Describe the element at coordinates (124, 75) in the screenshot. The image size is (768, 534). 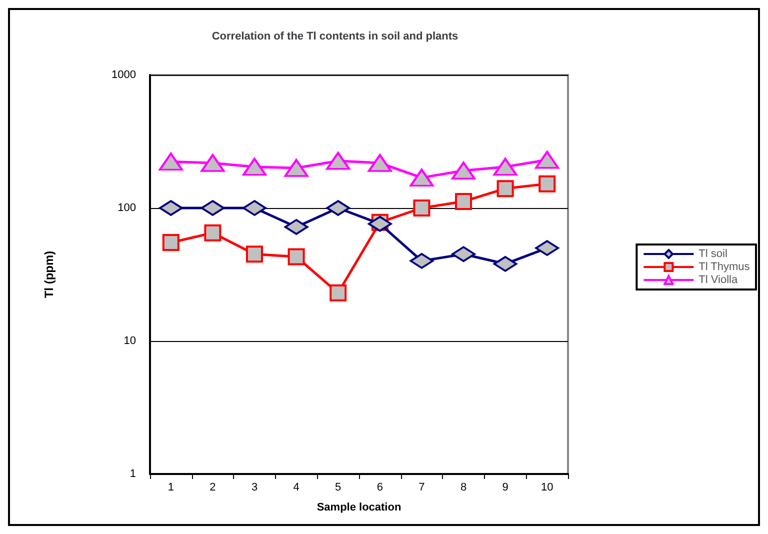
I see `y-tick-label: 1000` at that location.